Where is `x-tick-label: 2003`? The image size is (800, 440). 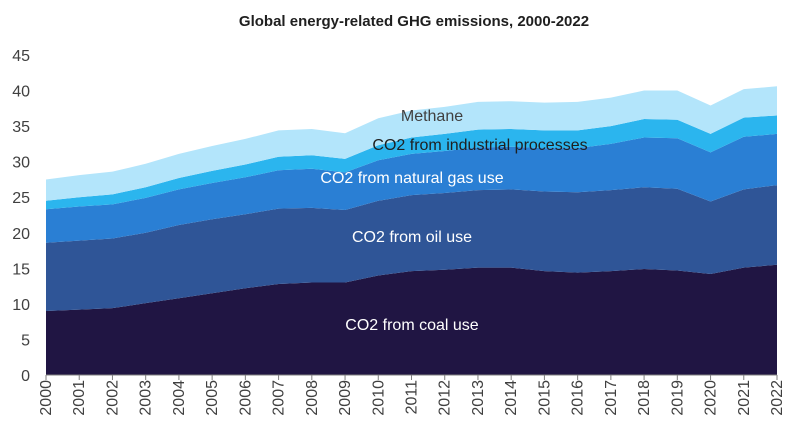
x-tick-label: 2003 is located at coordinates (146, 398).